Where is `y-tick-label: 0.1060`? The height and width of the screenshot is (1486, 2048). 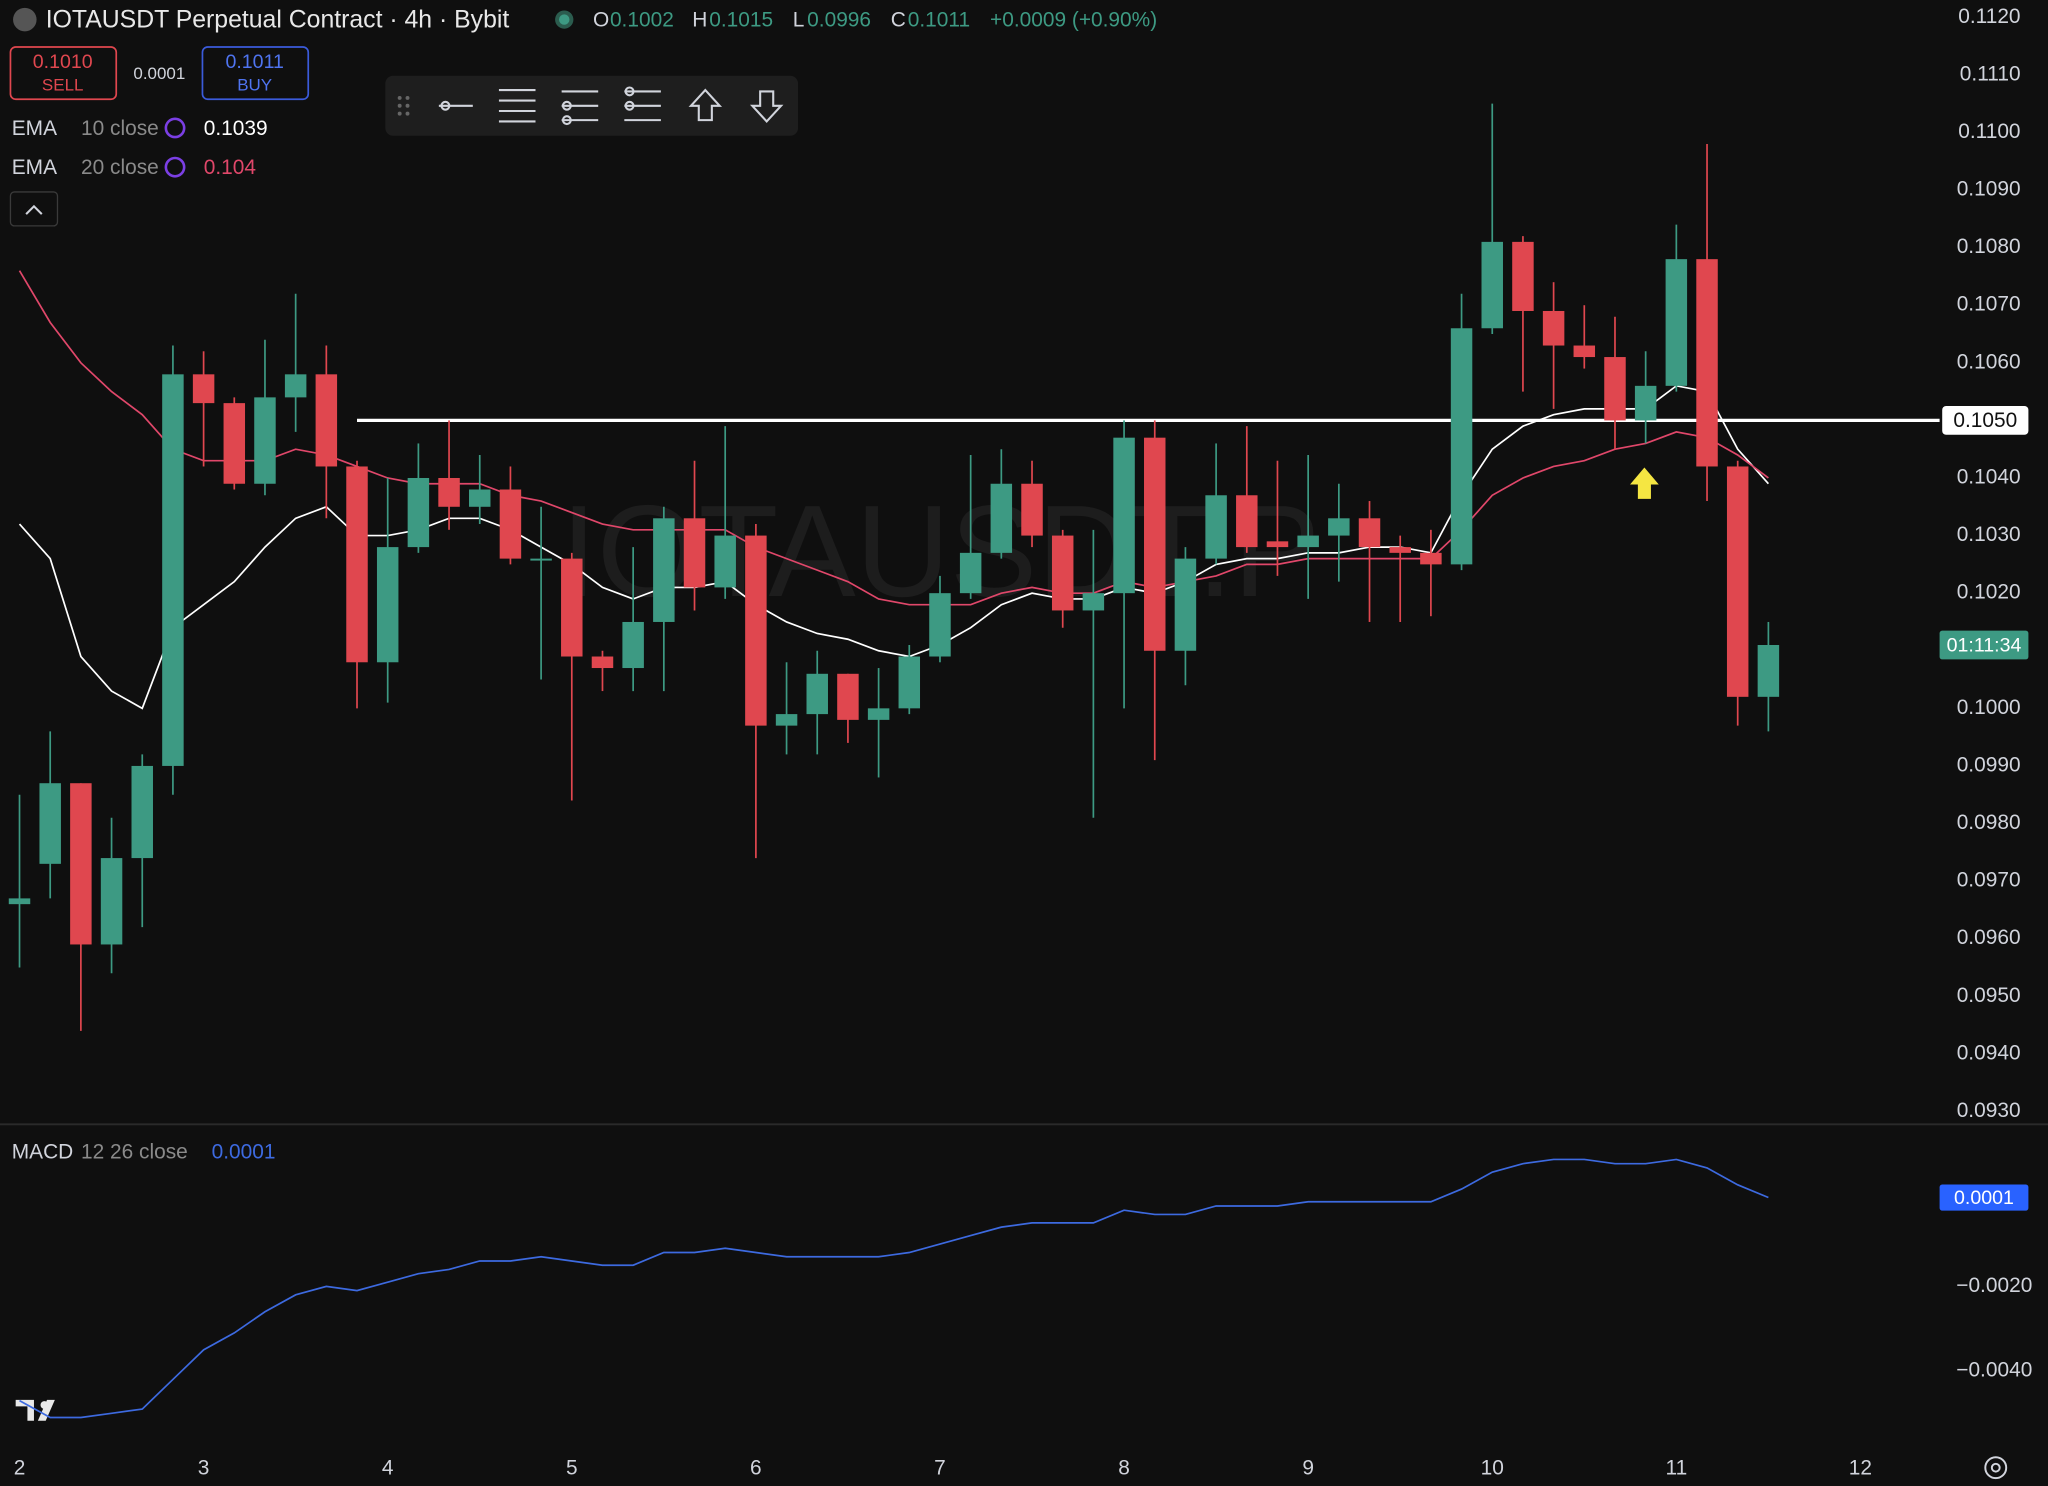
y-tick-label: 0.1060 is located at coordinates (1989, 361).